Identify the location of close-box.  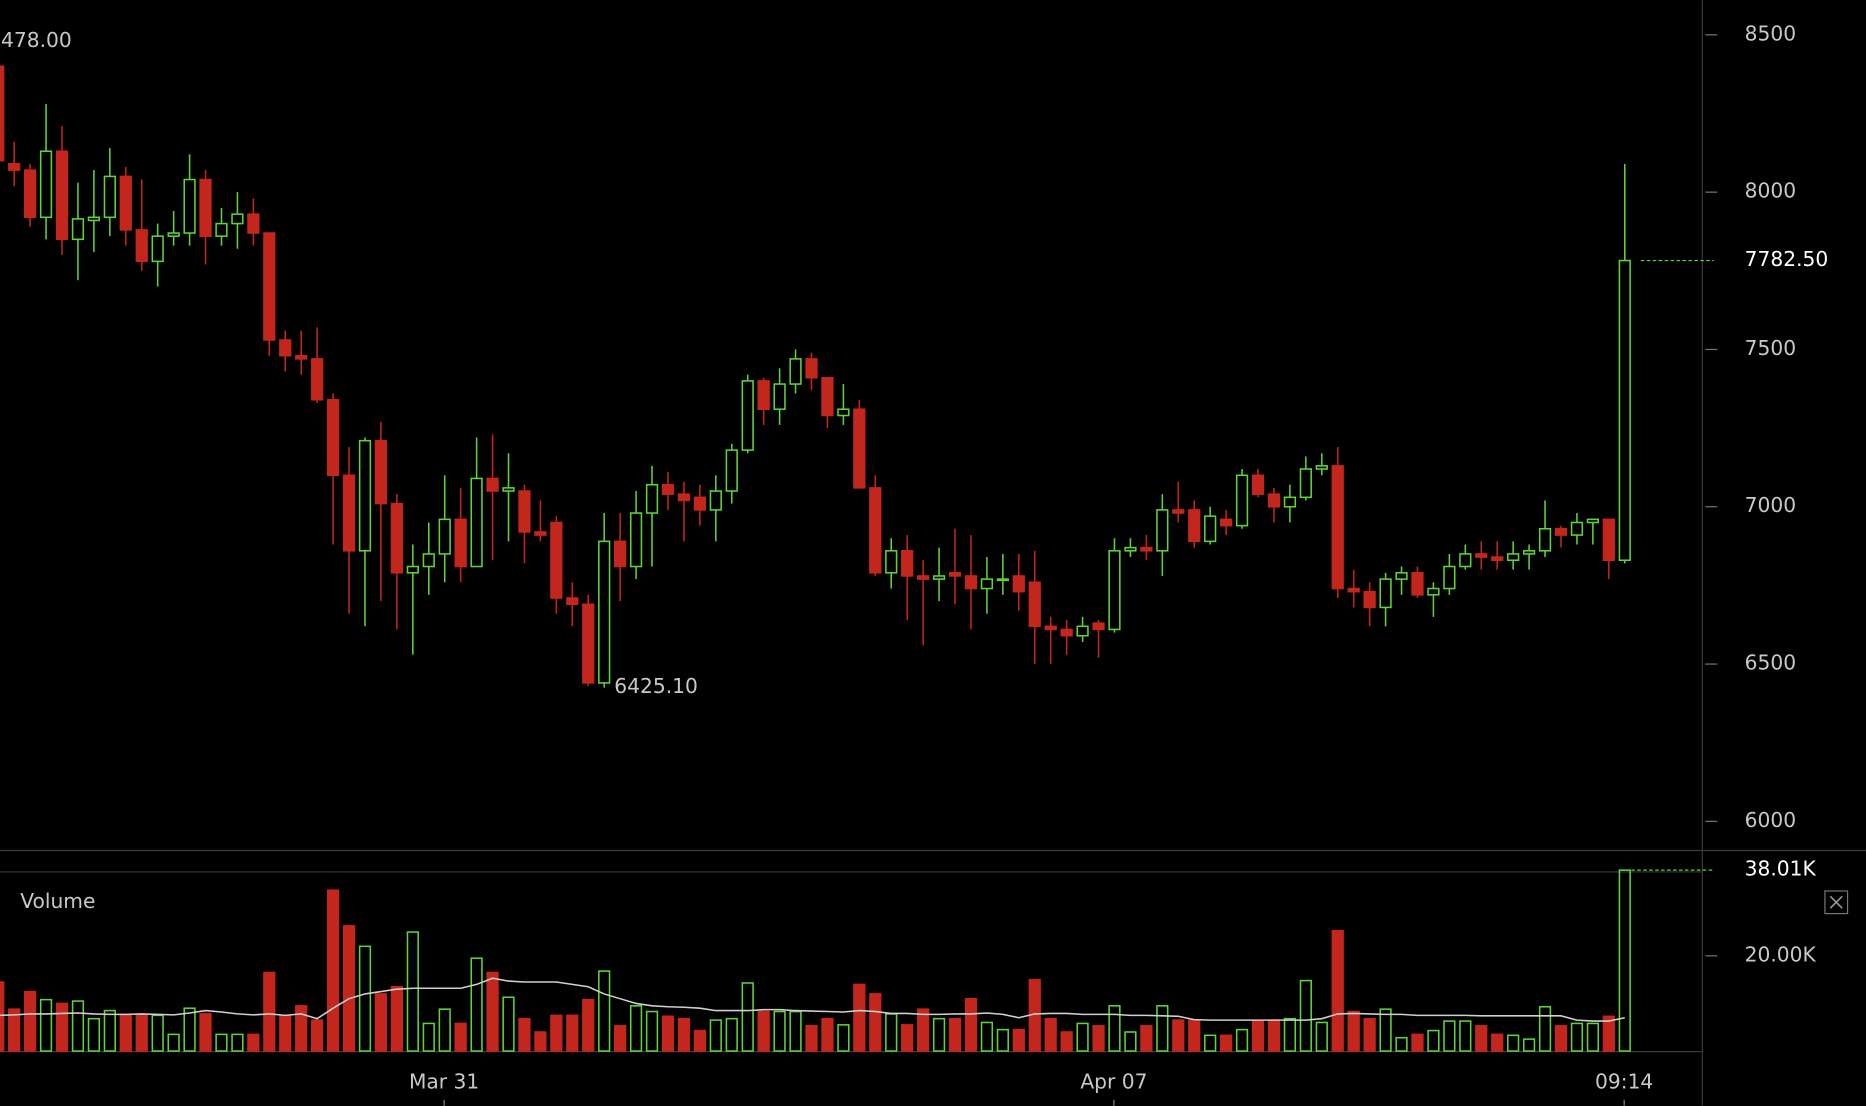
(1836, 902).